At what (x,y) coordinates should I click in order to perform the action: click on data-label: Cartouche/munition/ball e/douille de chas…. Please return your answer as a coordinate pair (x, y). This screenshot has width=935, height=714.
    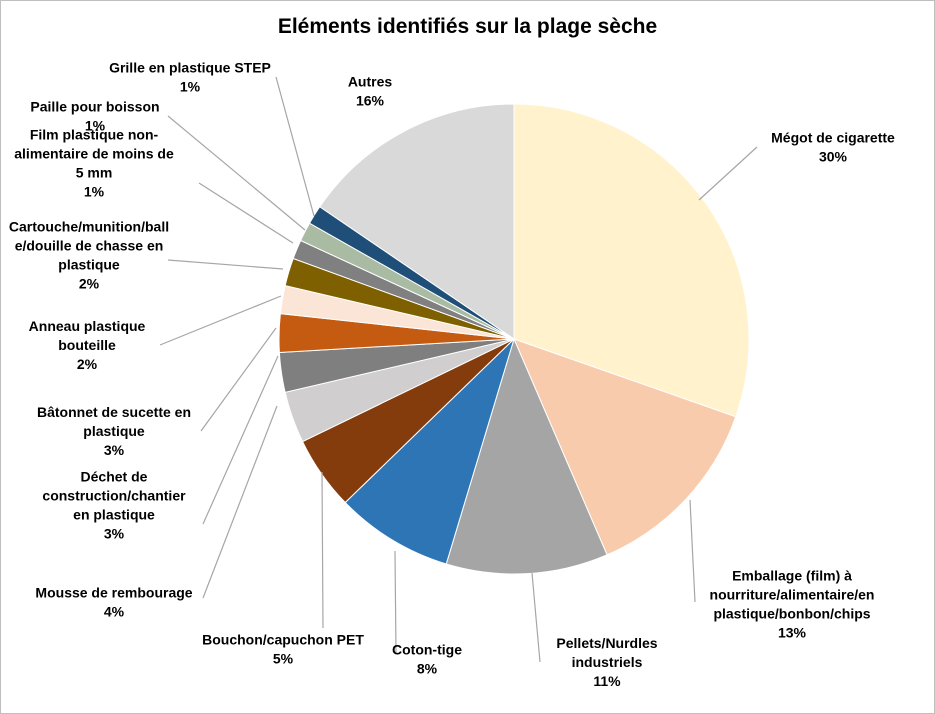
    Looking at the image, I should click on (89, 255).